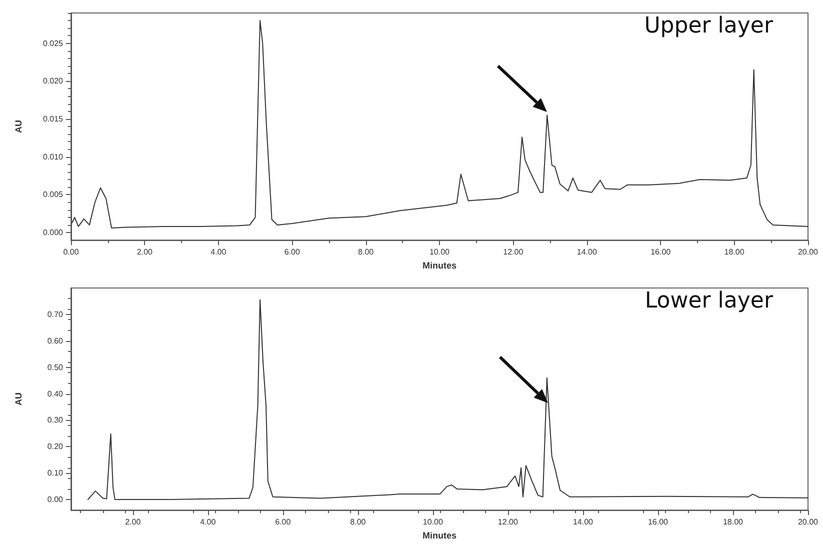 The image size is (823, 545). I want to click on y-tick-label: 0.015, so click(53, 119).